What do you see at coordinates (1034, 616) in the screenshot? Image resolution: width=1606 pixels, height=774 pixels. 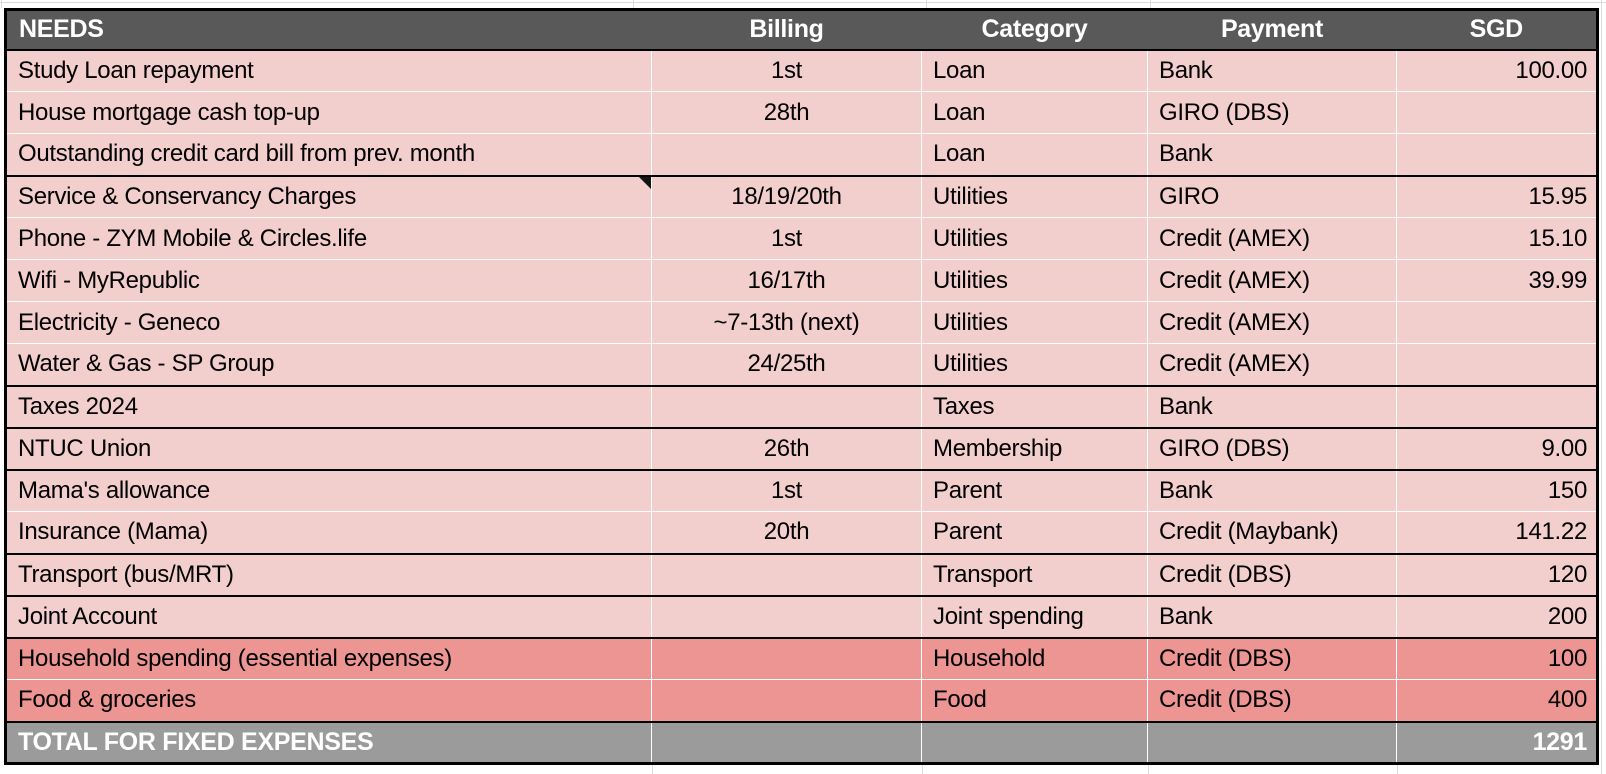 I see `cell-category: Joint spending` at bounding box center [1034, 616].